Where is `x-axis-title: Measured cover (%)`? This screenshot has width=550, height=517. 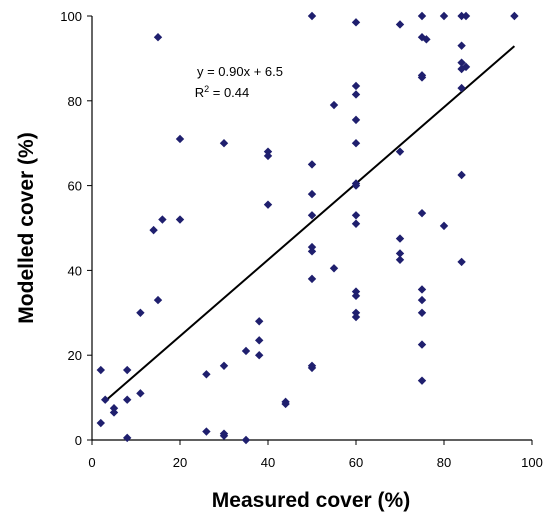 x-axis-title: Measured cover (%) is located at coordinates (311, 500).